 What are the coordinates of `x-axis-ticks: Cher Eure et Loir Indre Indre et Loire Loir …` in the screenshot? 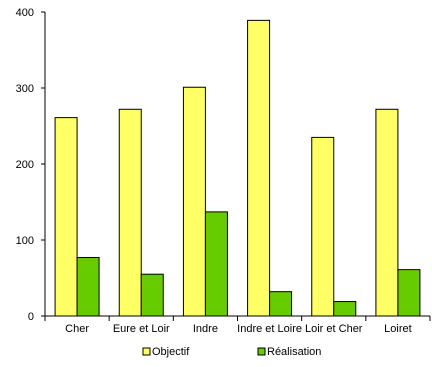 It's located at (237, 325).